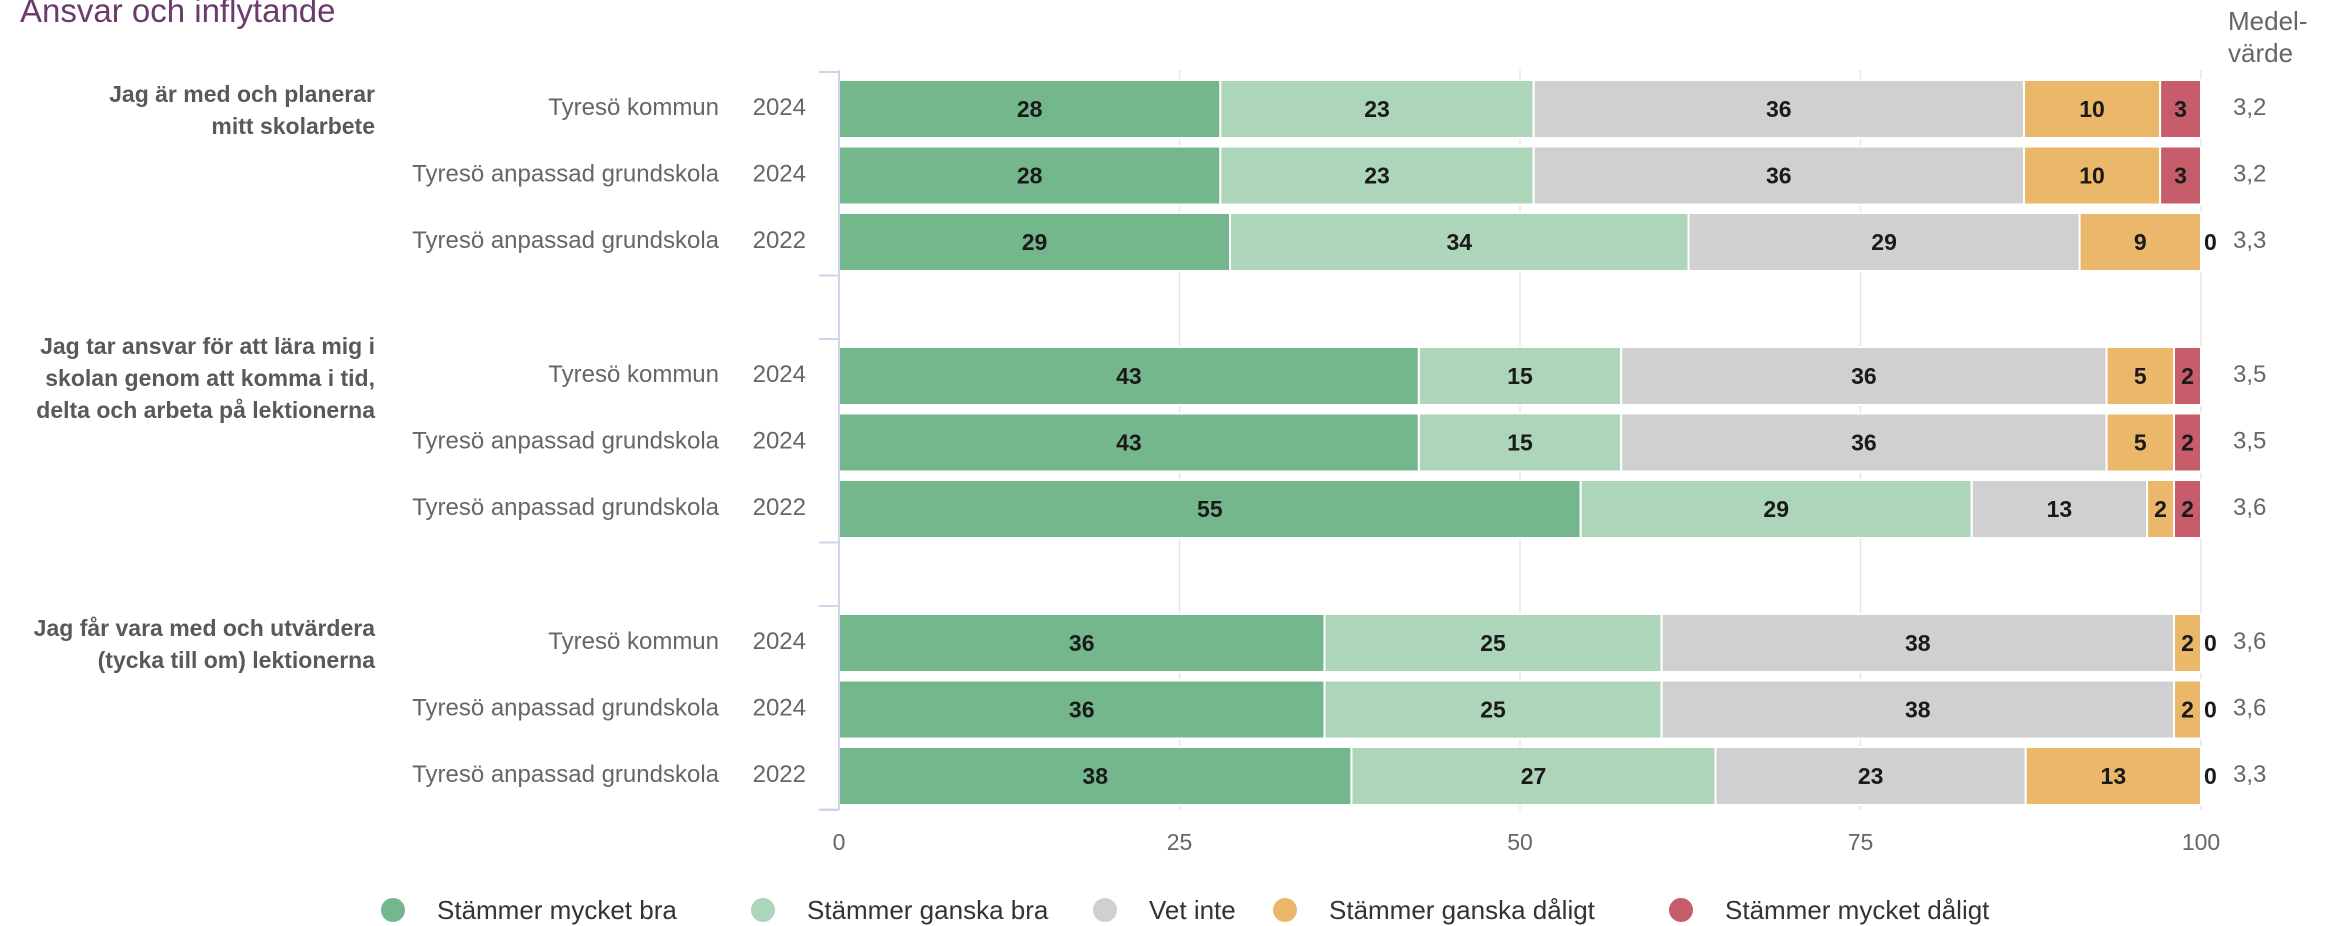  I want to click on question-label-line: (tycka till om) lektionerna, so click(237, 660).